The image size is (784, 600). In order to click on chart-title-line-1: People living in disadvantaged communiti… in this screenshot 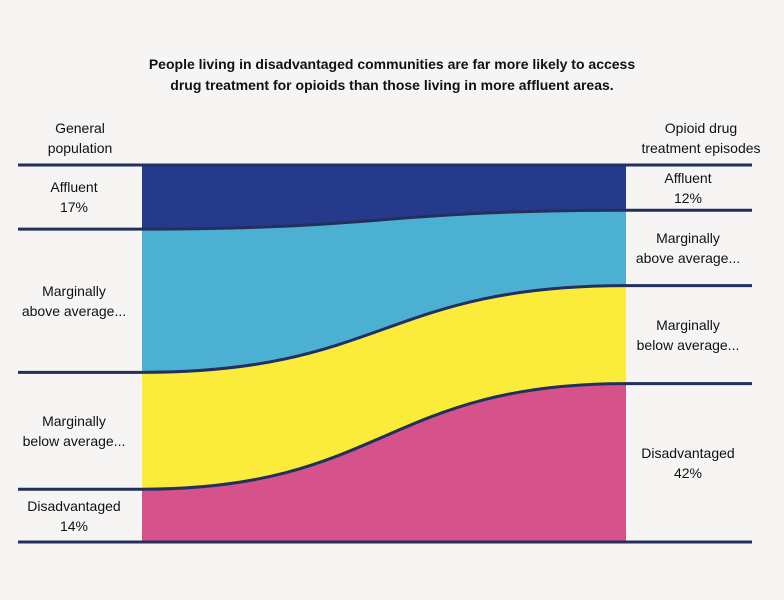, I will do `click(392, 64)`.